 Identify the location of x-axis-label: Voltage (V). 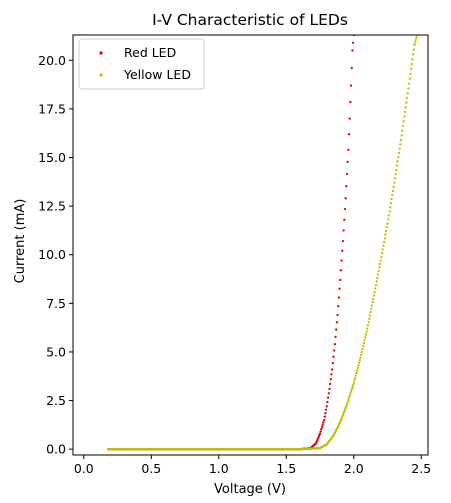
(250, 489).